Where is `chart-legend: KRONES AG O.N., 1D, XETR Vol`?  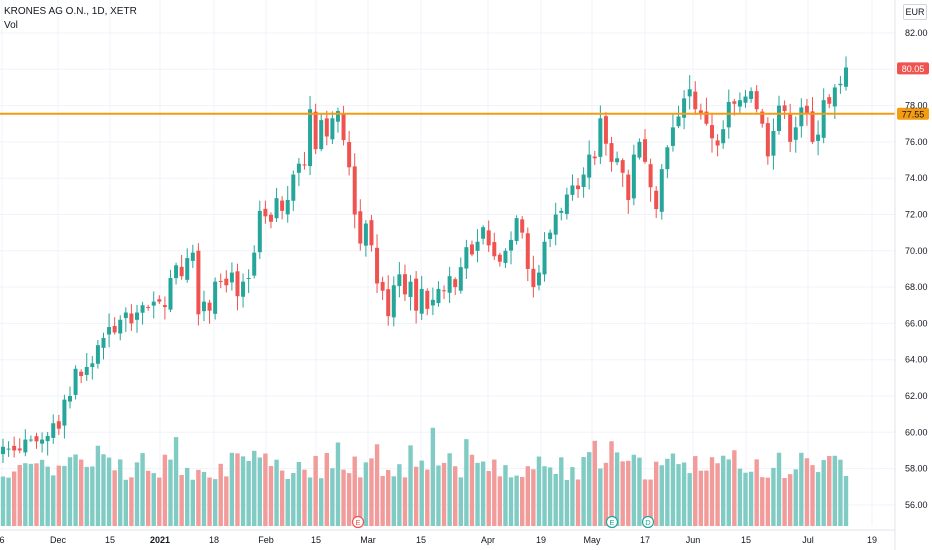 chart-legend: KRONES AG O.N., 1D, XETR Vol is located at coordinates (70, 19).